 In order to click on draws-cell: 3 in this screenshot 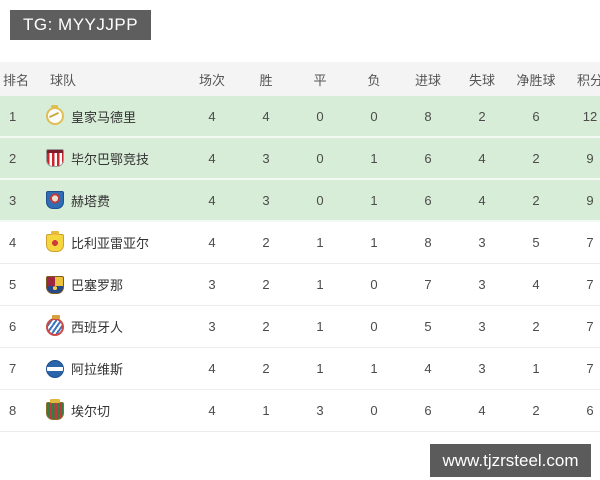, I will do `click(320, 410)`.